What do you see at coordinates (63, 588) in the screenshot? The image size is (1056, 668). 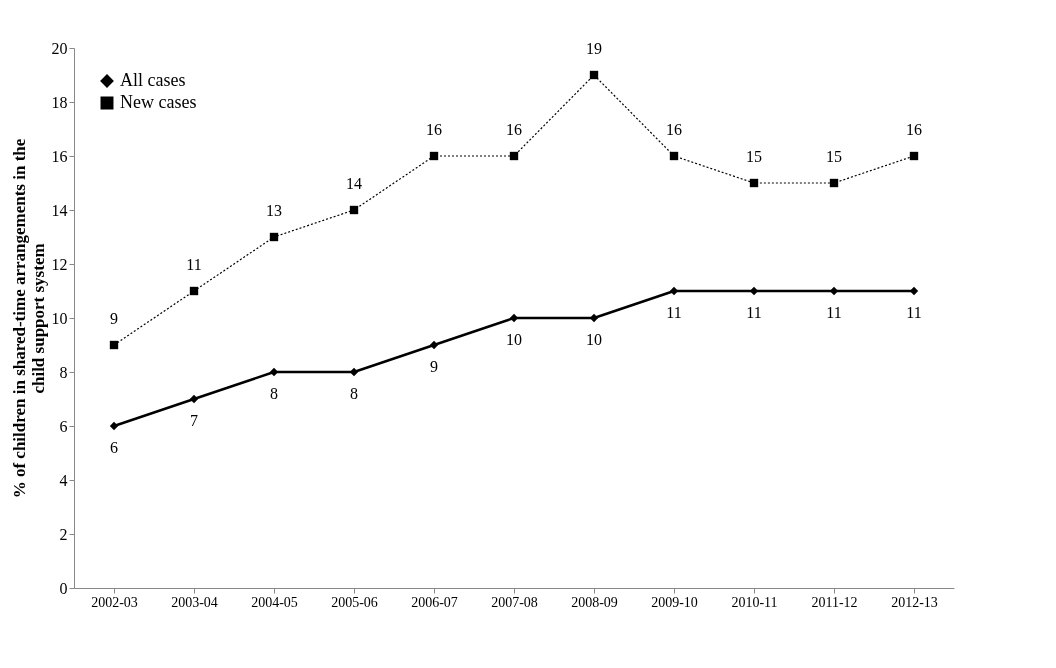 I see `y-tick-label: 0` at bounding box center [63, 588].